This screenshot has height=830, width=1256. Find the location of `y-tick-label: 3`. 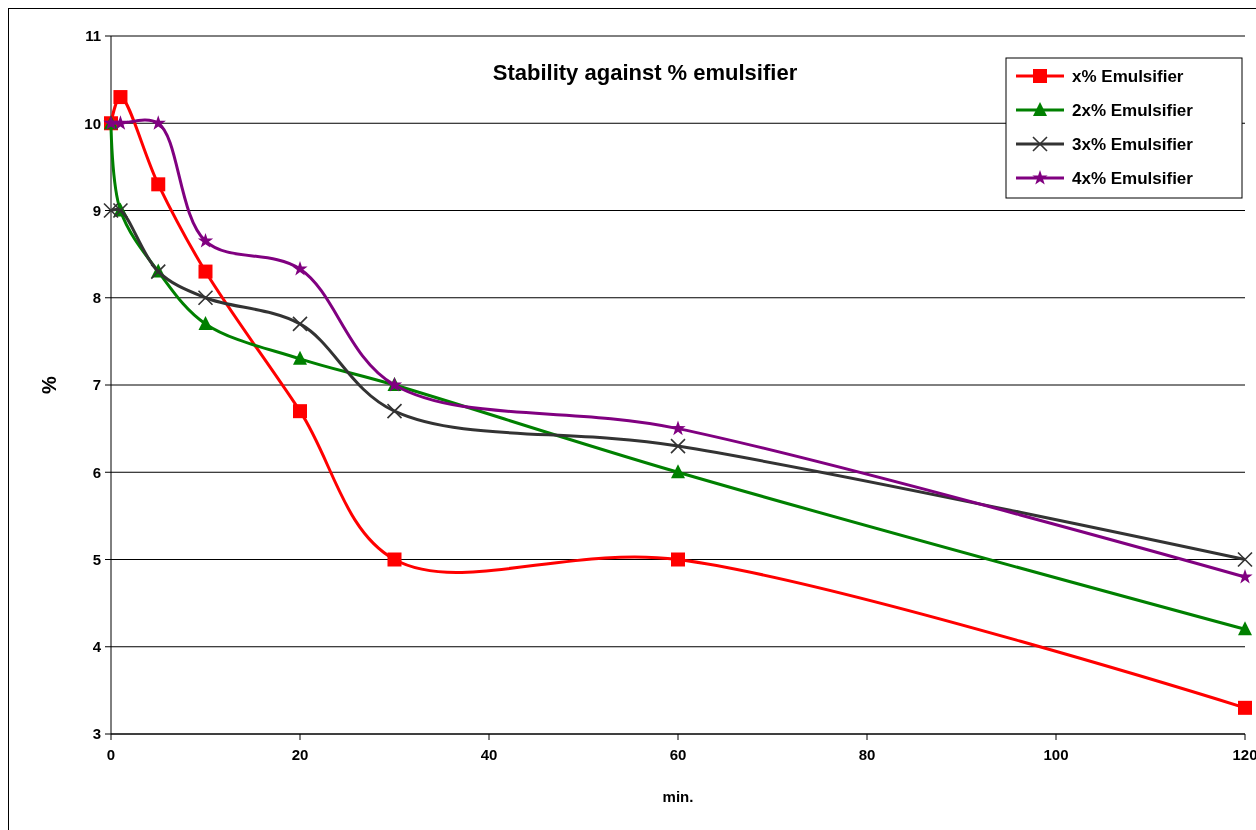

y-tick-label: 3 is located at coordinates (96, 734).